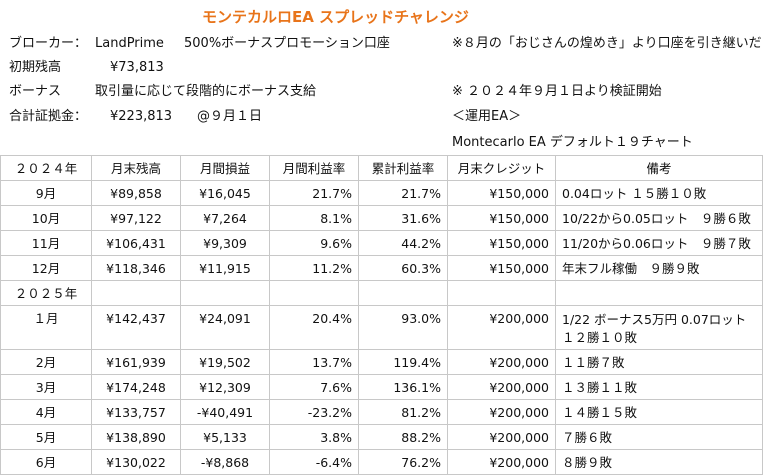  Describe the element at coordinates (314, 412) in the screenshot. I see `monthly-rate-cell: -23.2%` at that location.